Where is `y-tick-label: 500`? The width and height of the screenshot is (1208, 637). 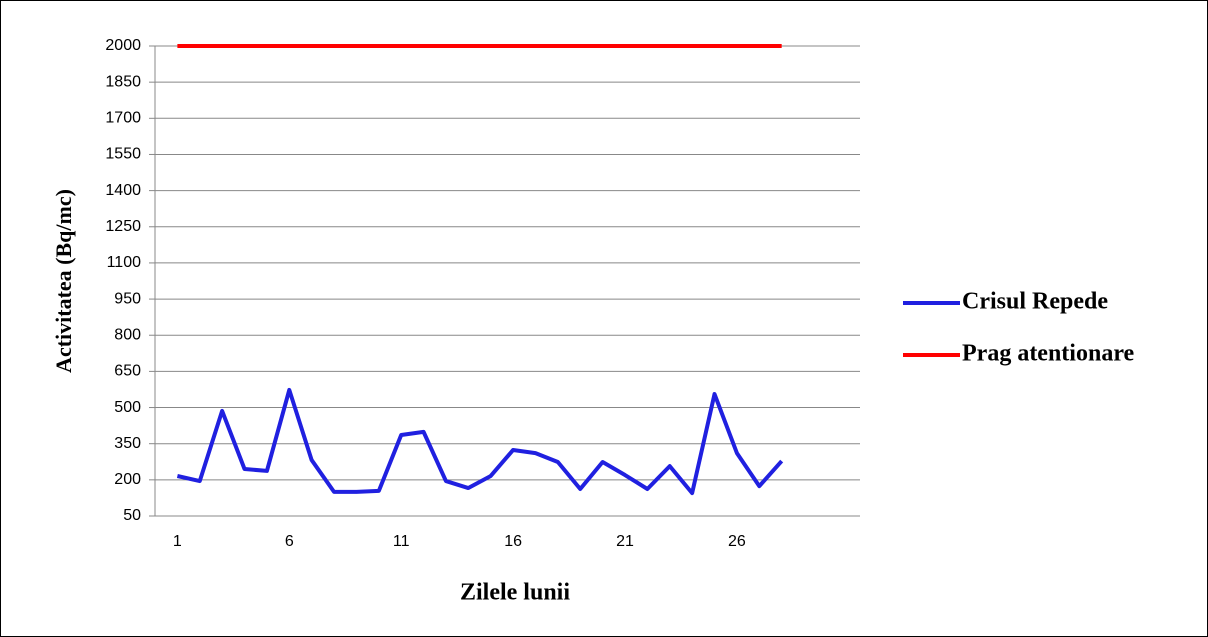 y-tick-label: 500 is located at coordinates (127, 407).